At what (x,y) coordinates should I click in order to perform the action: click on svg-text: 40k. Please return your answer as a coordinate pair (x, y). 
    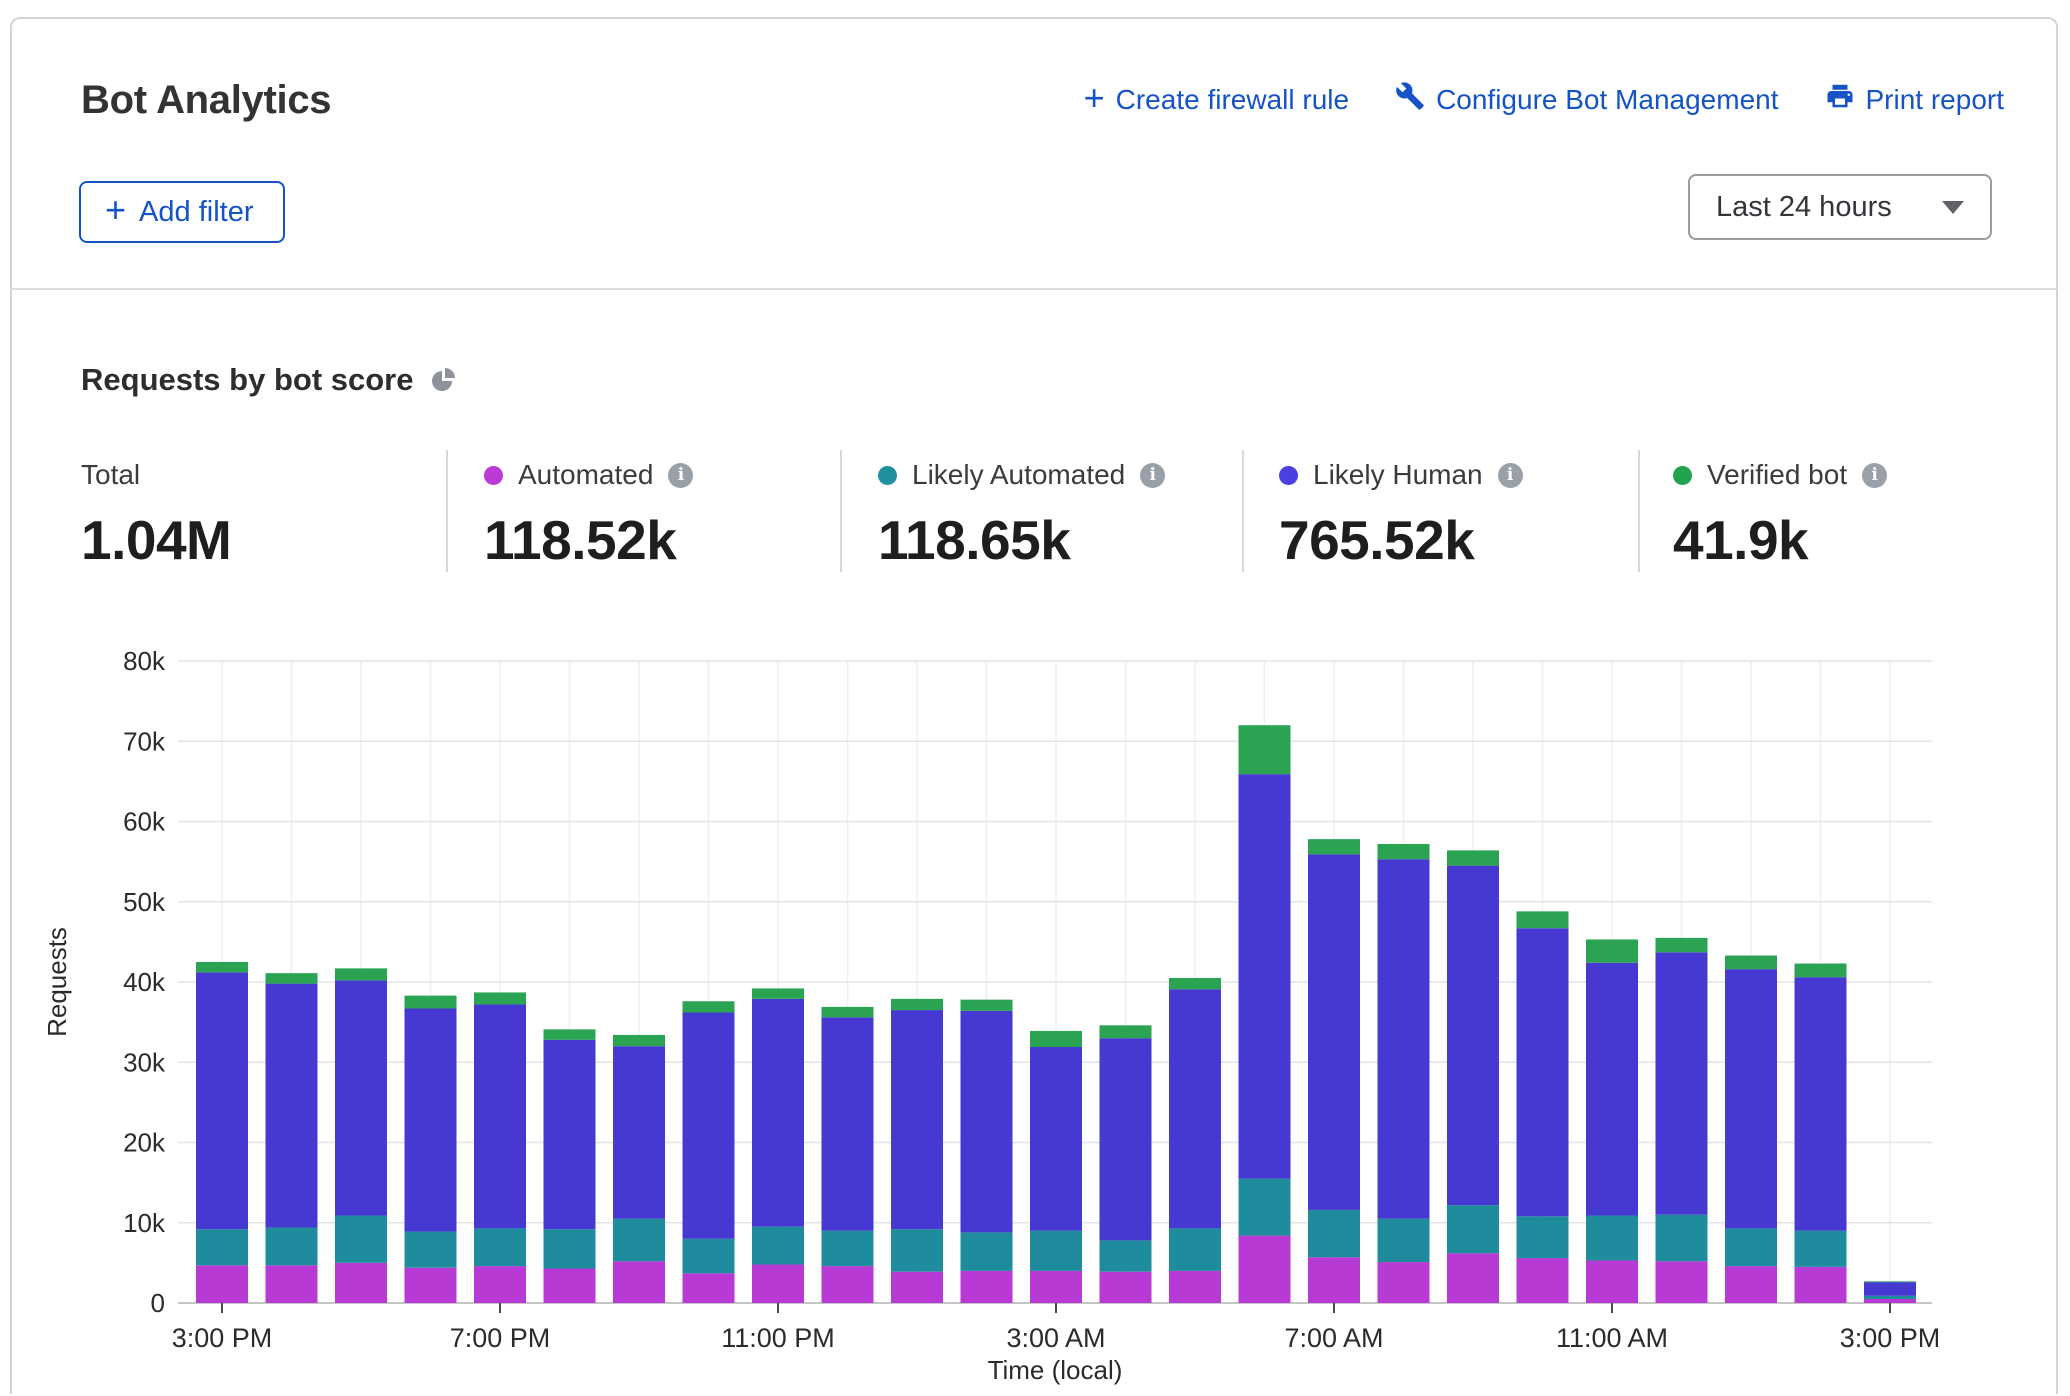
    Looking at the image, I should click on (144, 982).